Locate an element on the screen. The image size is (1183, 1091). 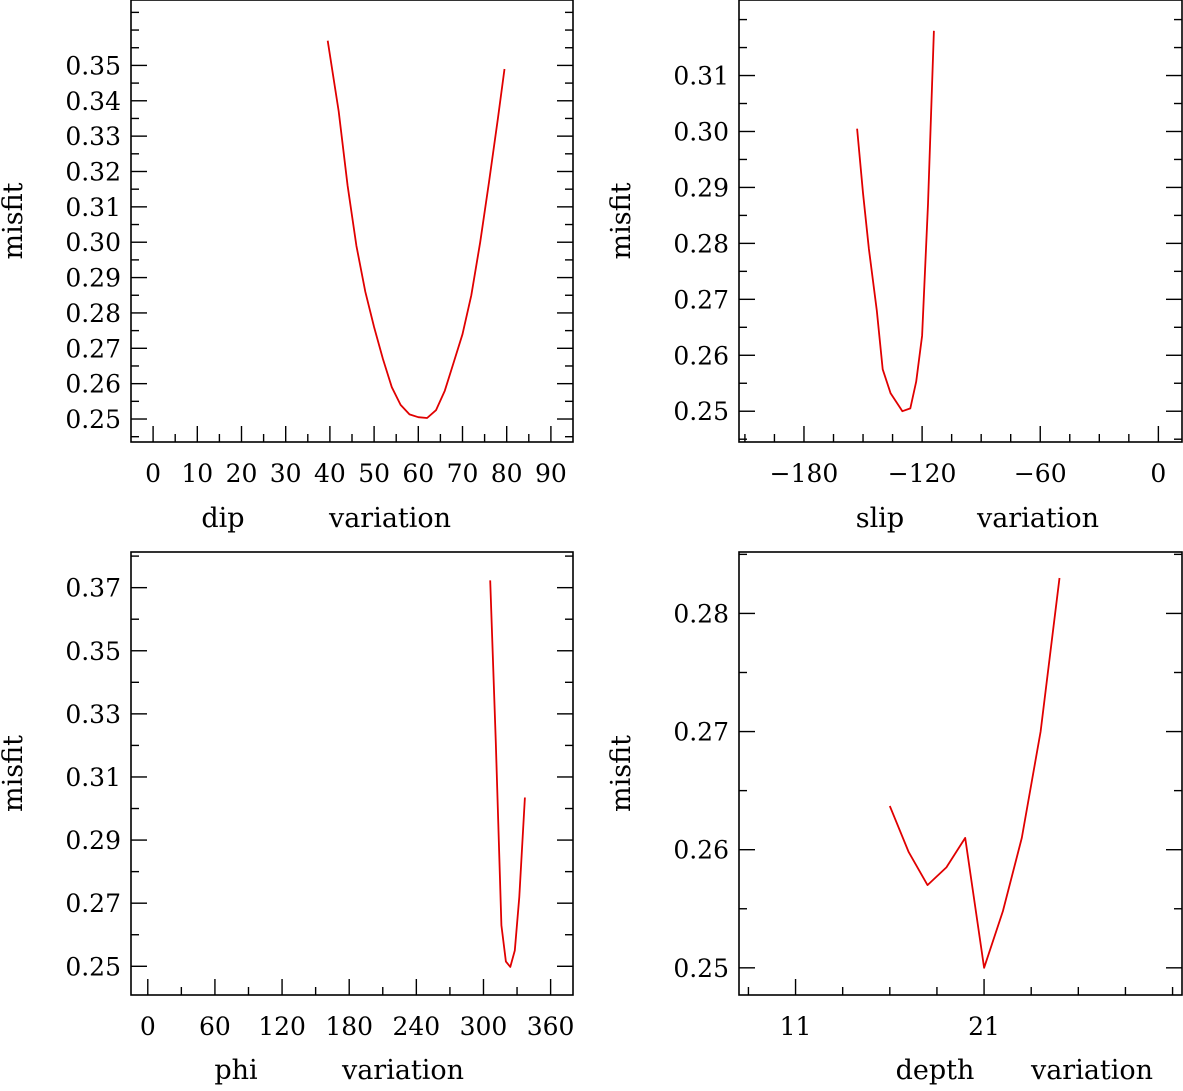
x-tick-label: 300 is located at coordinates (484, 1026).